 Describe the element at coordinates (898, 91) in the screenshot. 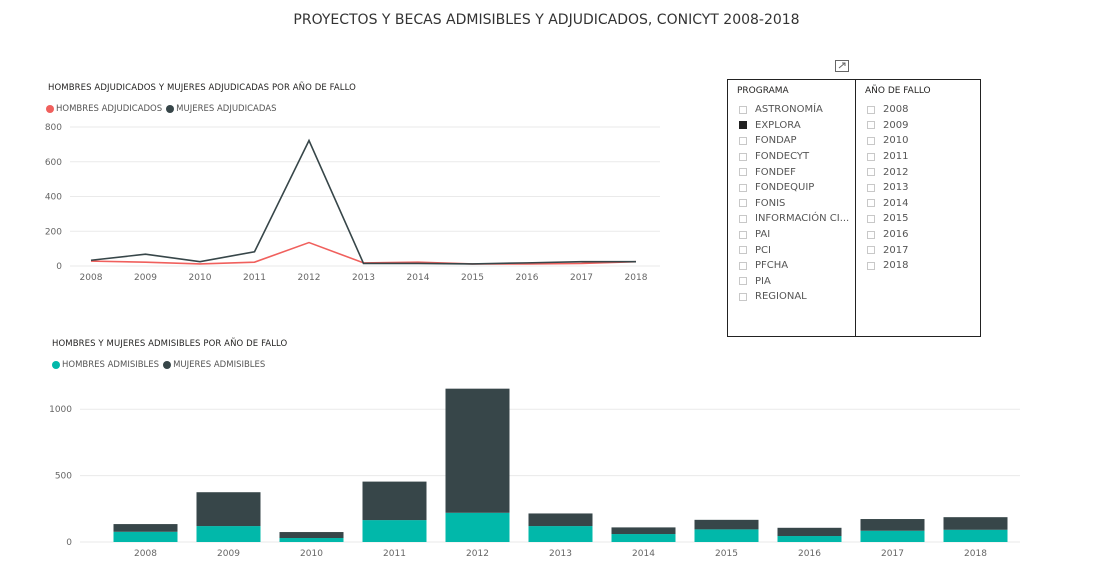

I see `anio-slicer-header: AÑO DE FALLO` at that location.